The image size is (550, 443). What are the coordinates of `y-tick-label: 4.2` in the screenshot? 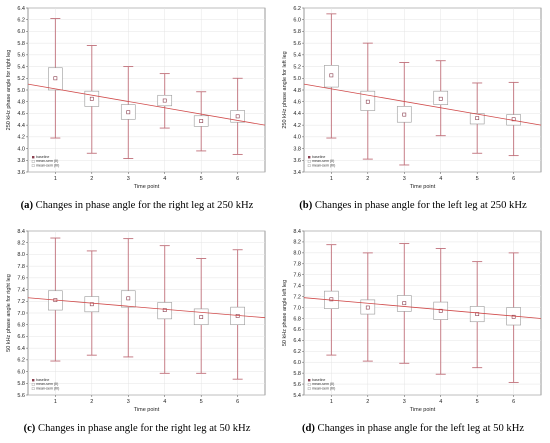 It's located at (297, 126).